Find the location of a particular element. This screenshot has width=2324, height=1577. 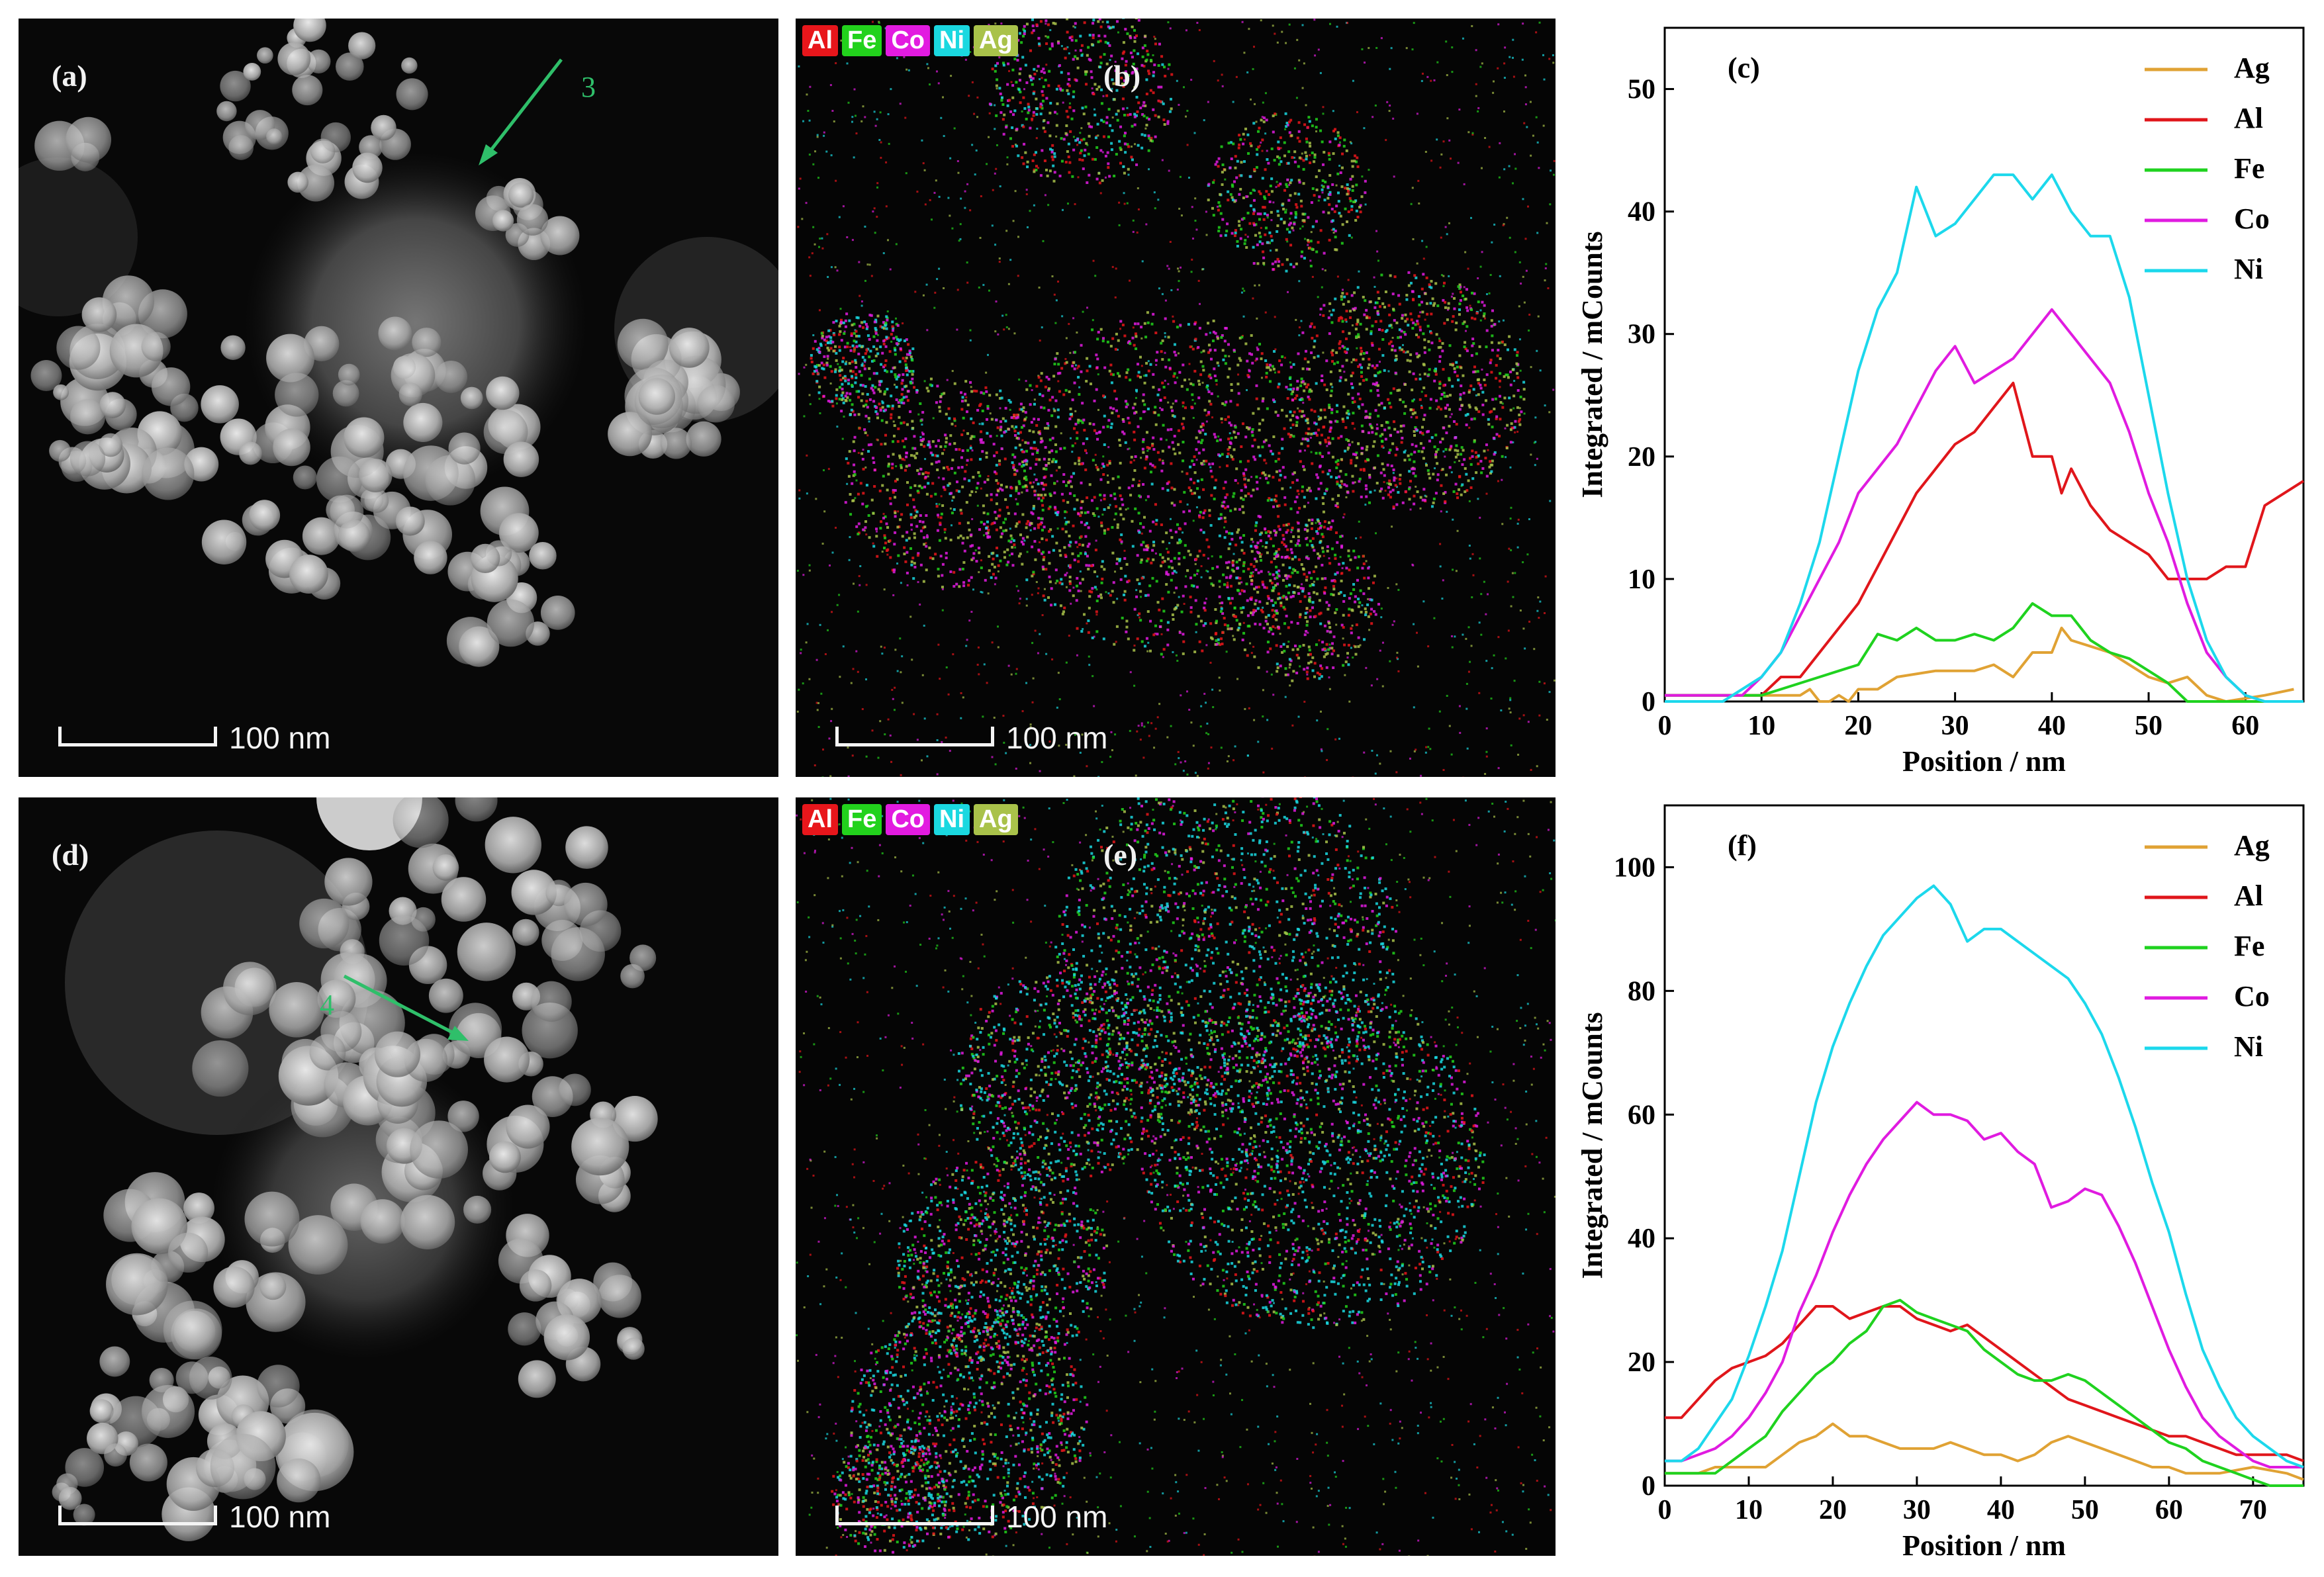

tem-image-a is located at coordinates (398, 343).